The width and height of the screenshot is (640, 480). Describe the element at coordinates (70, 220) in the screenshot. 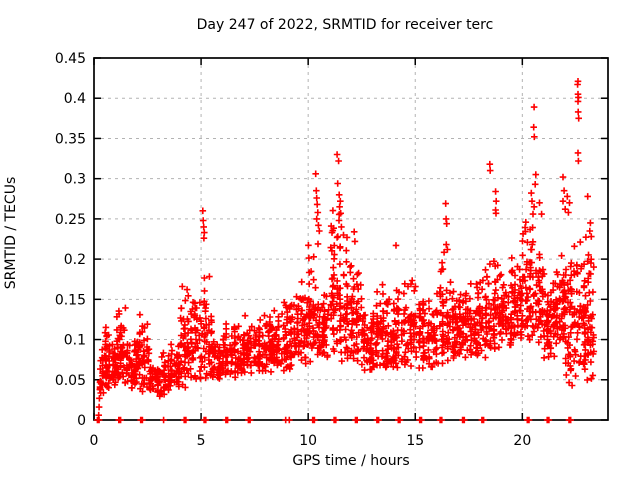

I see `y-tick-label: 0.25` at that location.